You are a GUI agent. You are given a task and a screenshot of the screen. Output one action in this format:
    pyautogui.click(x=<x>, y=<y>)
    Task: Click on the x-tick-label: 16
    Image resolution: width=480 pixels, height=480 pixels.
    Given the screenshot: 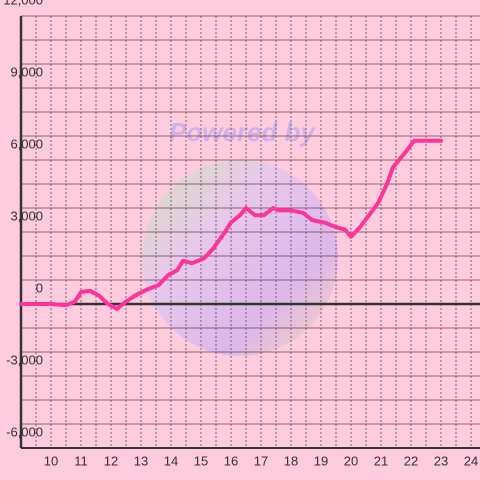 What is the action you would take?
    pyautogui.click(x=231, y=460)
    